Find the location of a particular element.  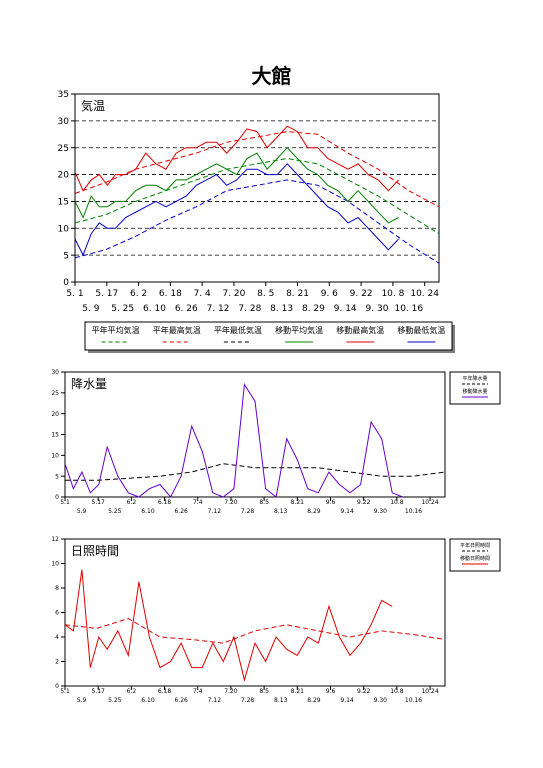

y-tick-label: 12 is located at coordinates (55, 539).